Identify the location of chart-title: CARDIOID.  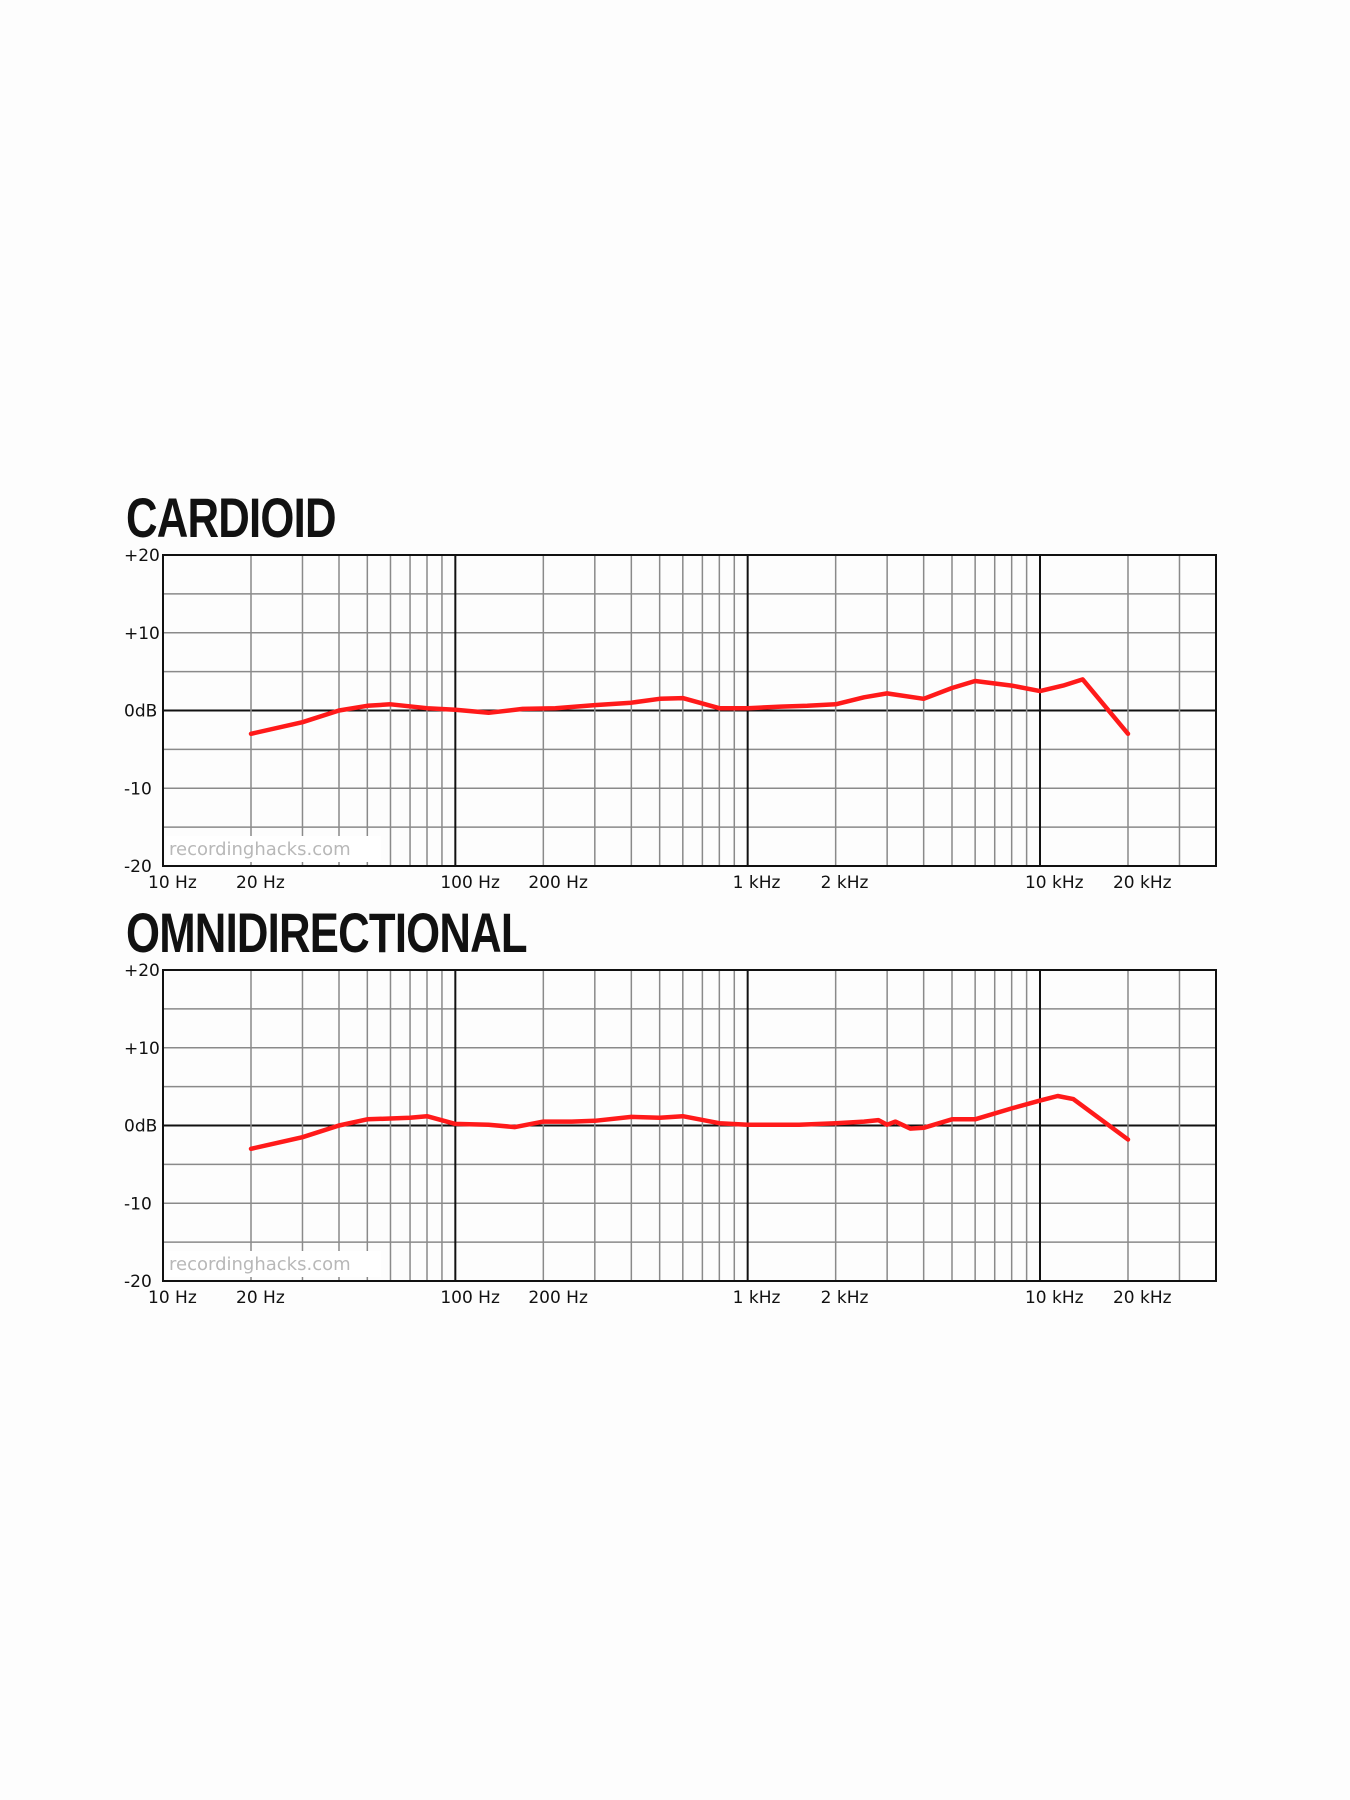
(231, 517).